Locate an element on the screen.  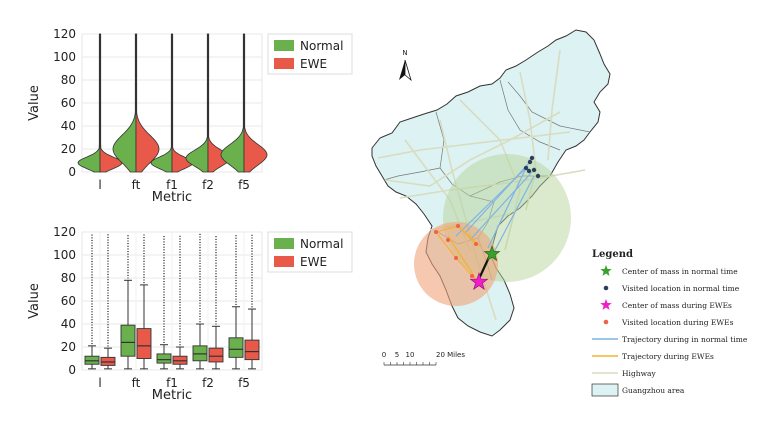
box-Normal-f1 is located at coordinates (164, 358).